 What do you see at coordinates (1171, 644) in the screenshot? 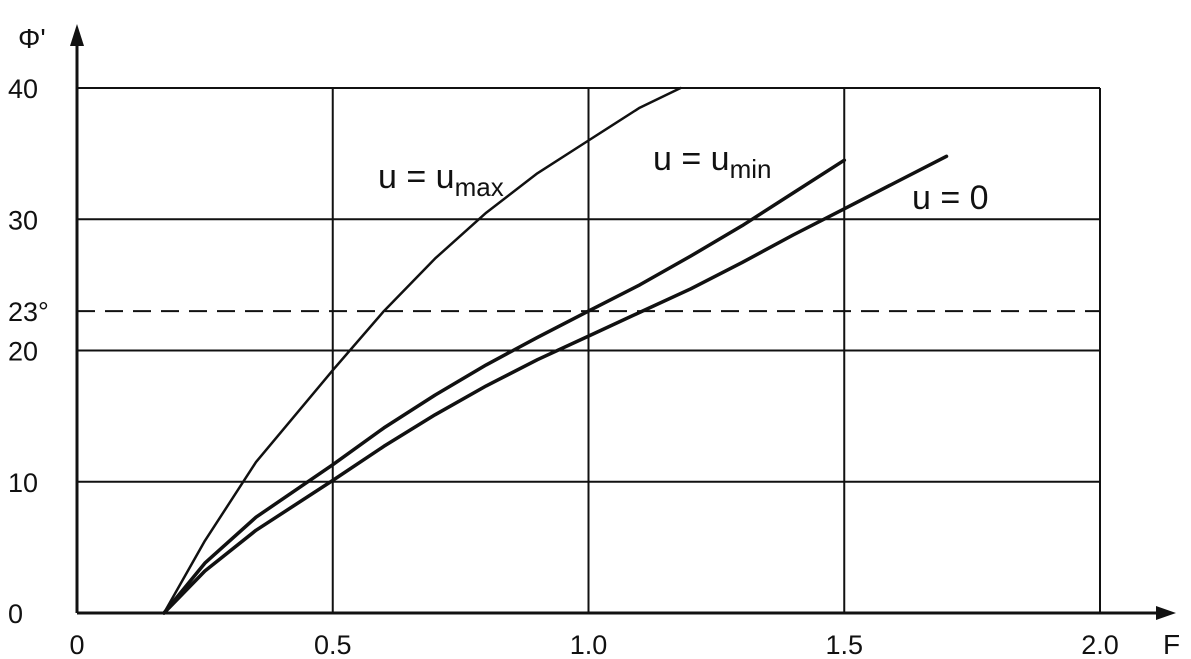
I see `x-axis-title: F` at bounding box center [1171, 644].